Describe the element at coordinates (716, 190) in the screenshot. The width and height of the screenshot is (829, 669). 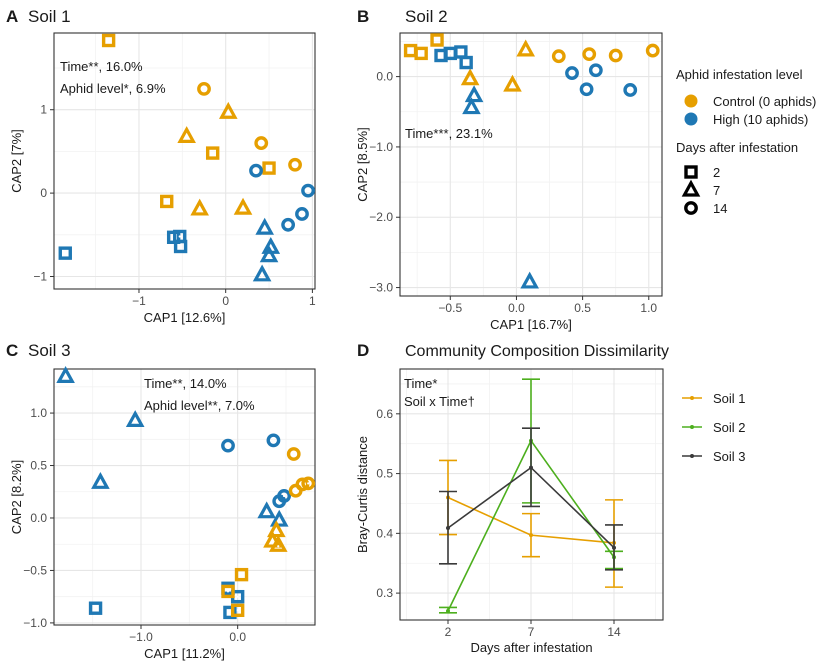
I see `legend-label-day-7: 7` at that location.